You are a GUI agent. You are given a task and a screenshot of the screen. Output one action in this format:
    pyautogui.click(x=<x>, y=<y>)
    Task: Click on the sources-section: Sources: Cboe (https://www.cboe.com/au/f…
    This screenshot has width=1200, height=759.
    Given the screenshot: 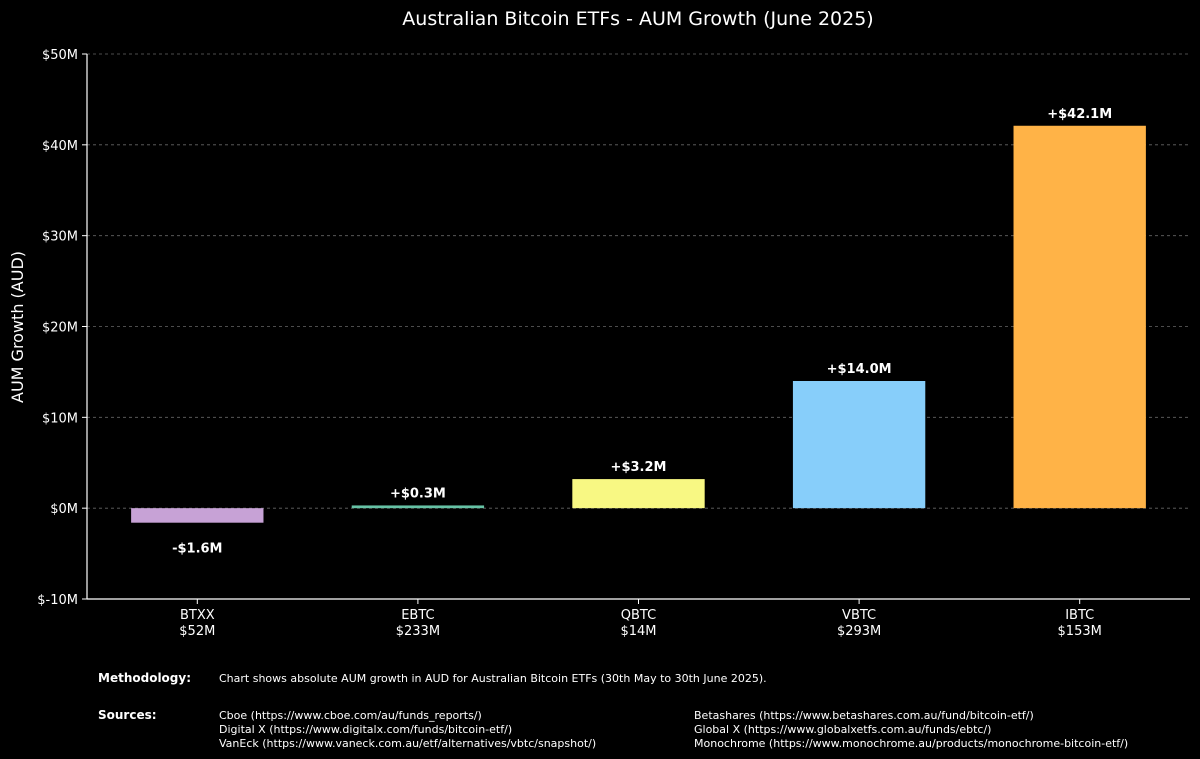 What is the action you would take?
    pyautogui.click(x=648, y=731)
    